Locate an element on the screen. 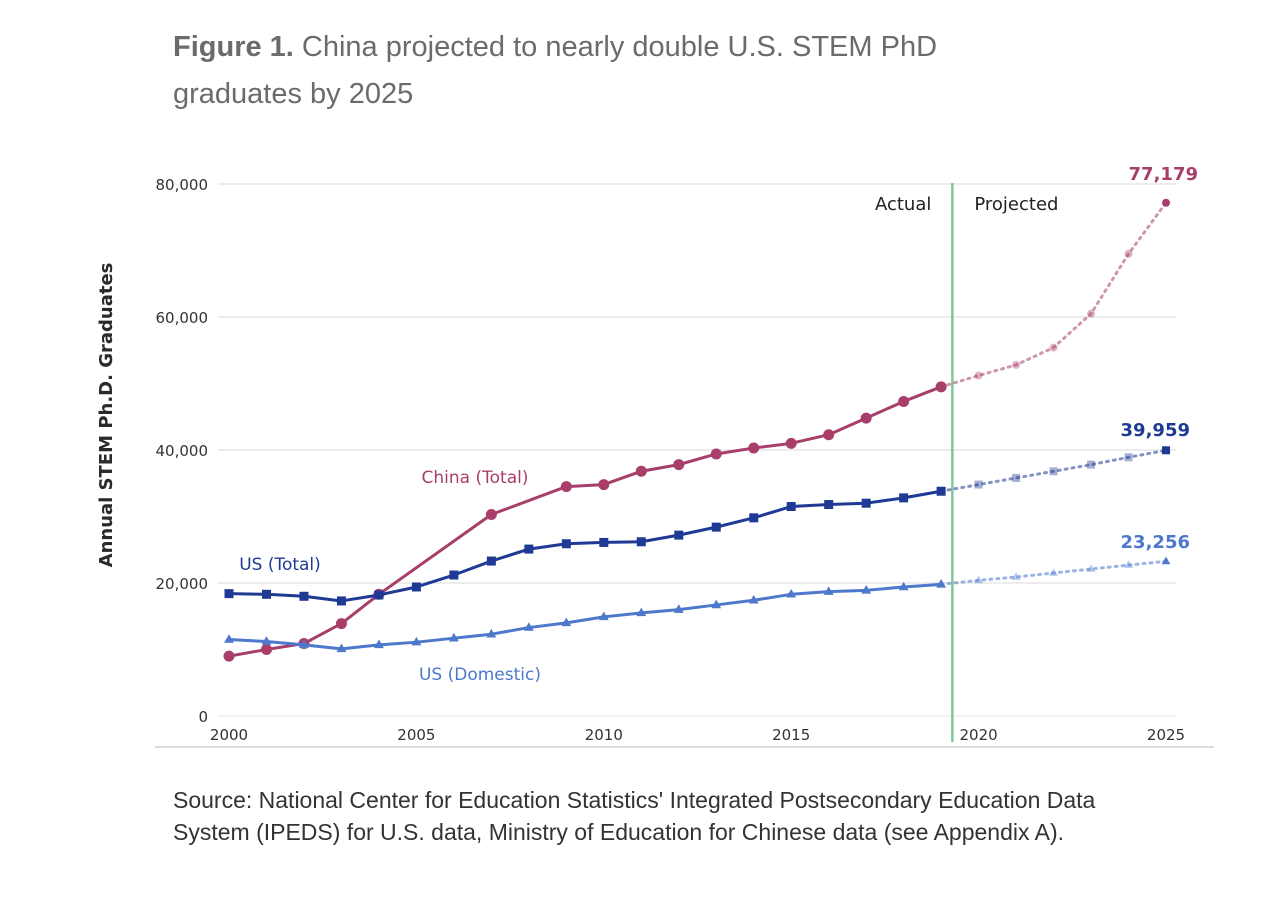 This screenshot has width=1286, height=912. china-total-series-label: China (Total) is located at coordinates (475, 478).